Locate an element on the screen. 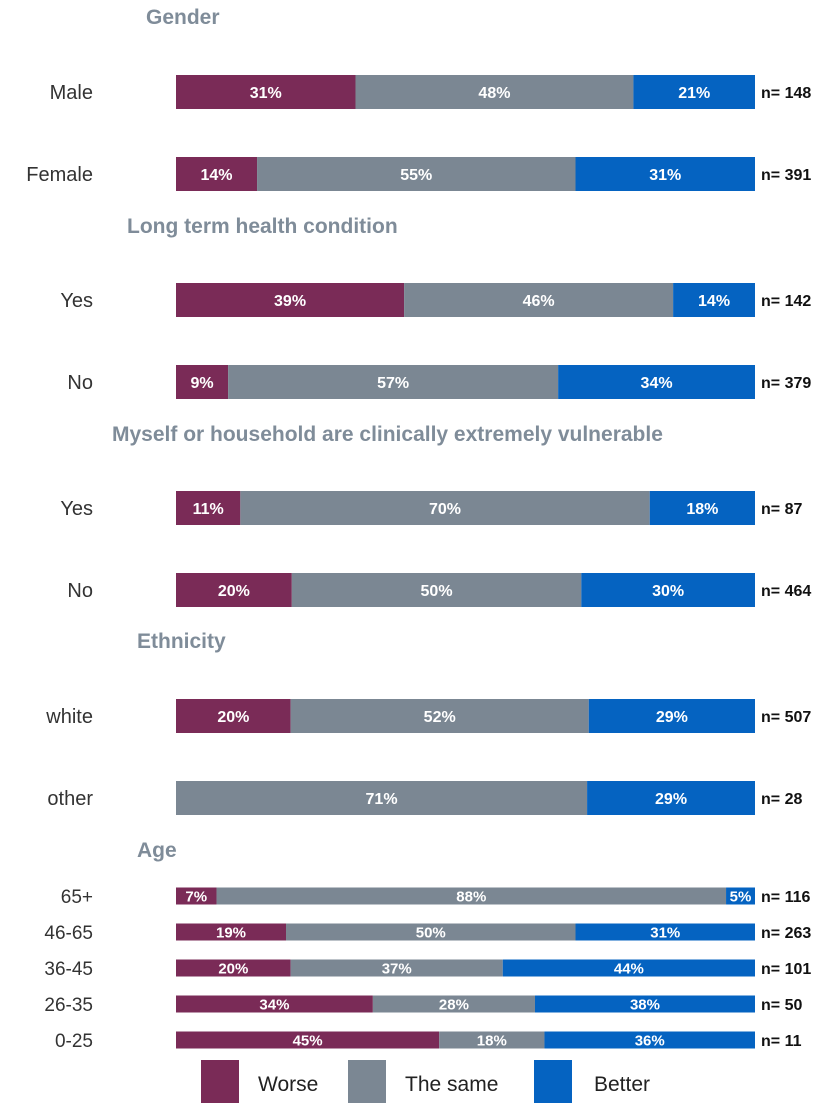 The width and height of the screenshot is (826, 1103). bar-segment-long-term-health-condition-no-better is located at coordinates (656, 382).